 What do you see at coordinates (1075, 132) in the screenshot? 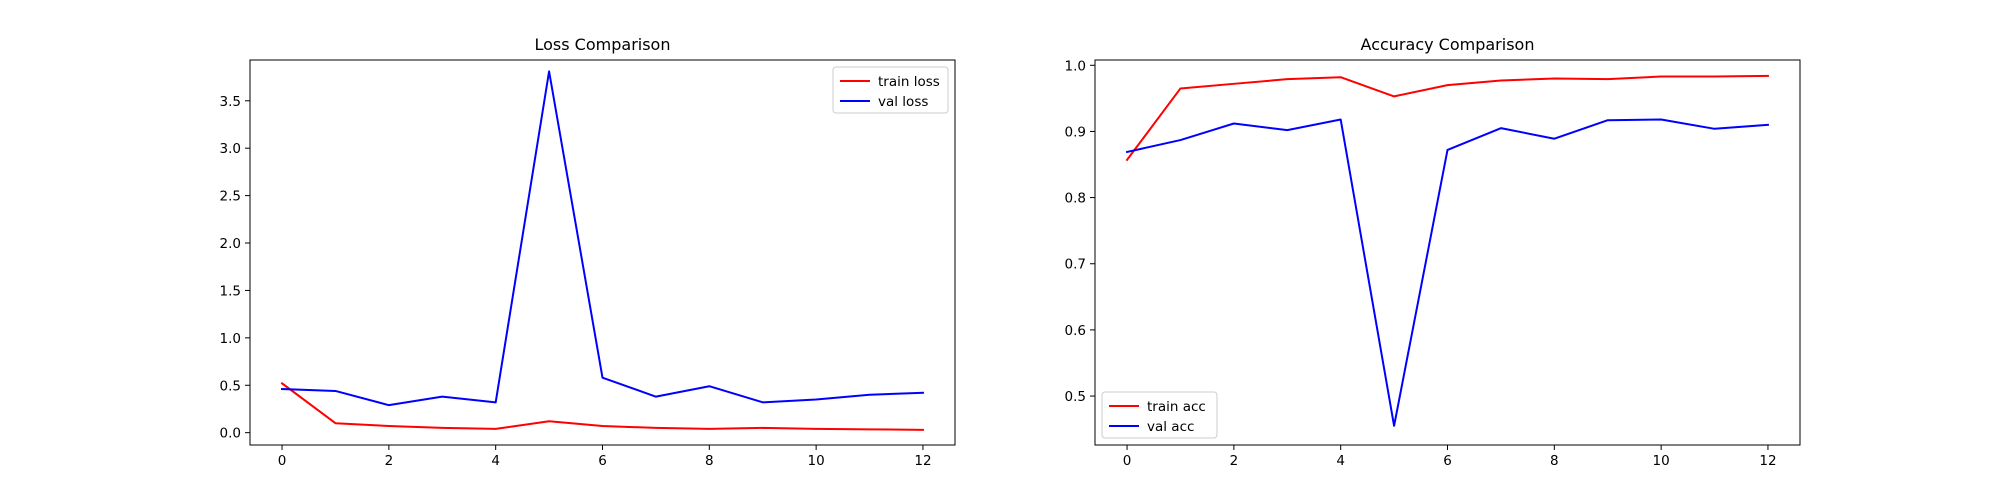
I see `y-tick-label: 0.9` at bounding box center [1075, 132].